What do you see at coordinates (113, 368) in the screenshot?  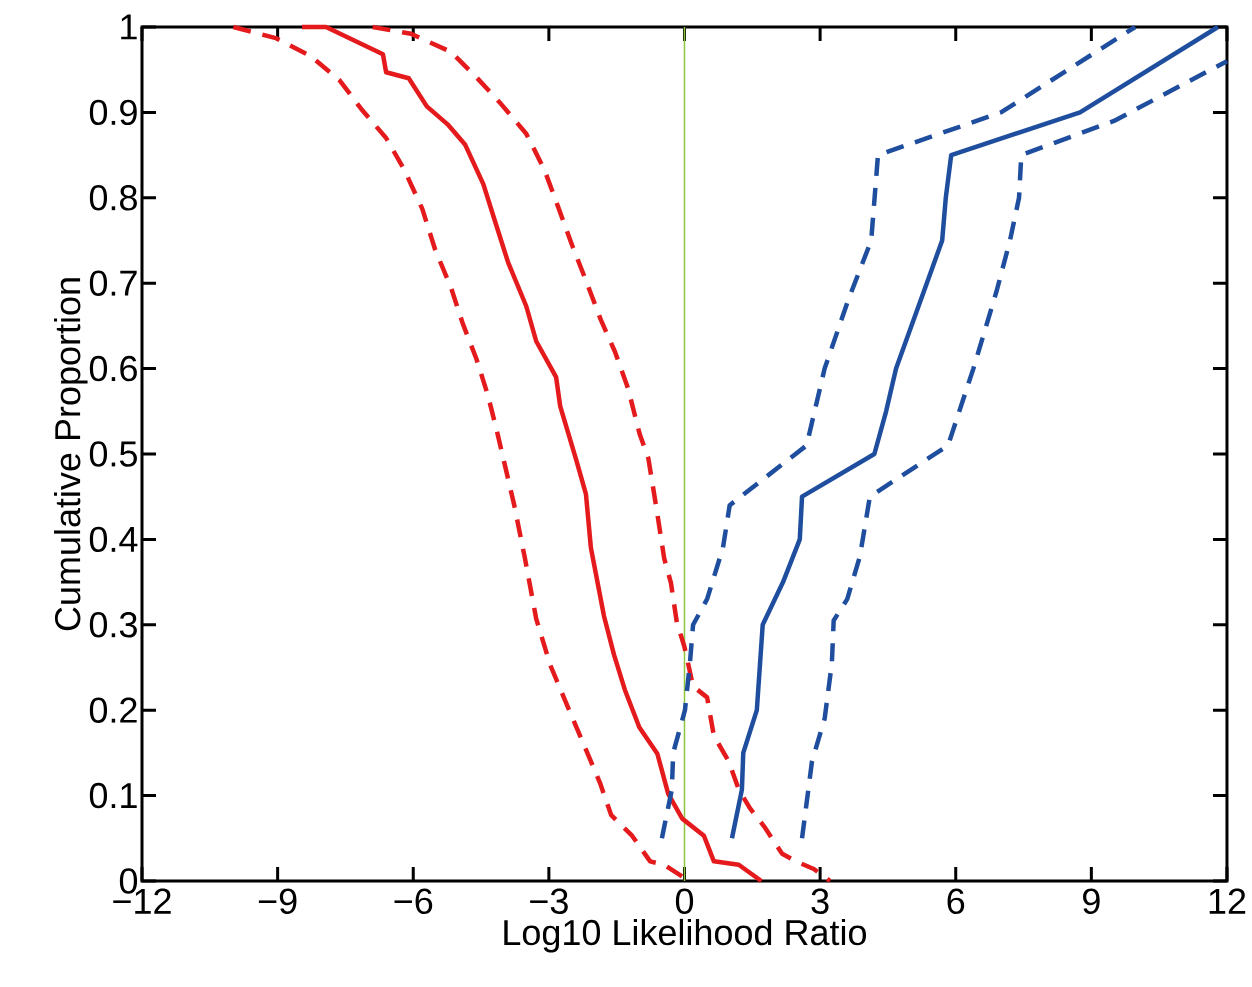 I see `y-tick-label: 0.6` at bounding box center [113, 368].